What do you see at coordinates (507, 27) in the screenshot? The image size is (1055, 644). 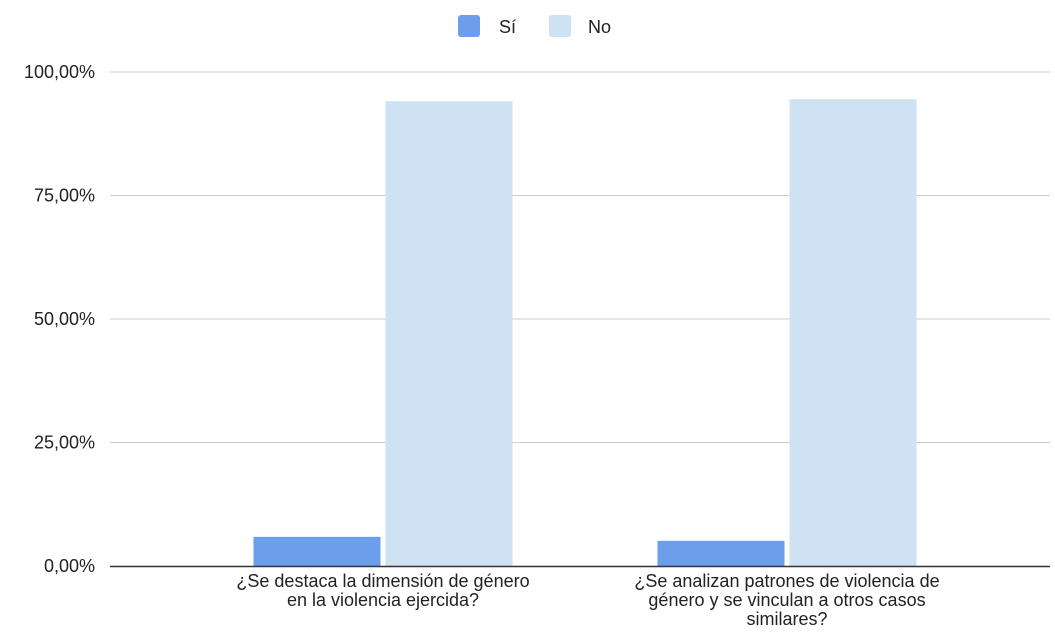 I see `legend-label: Sí` at bounding box center [507, 27].